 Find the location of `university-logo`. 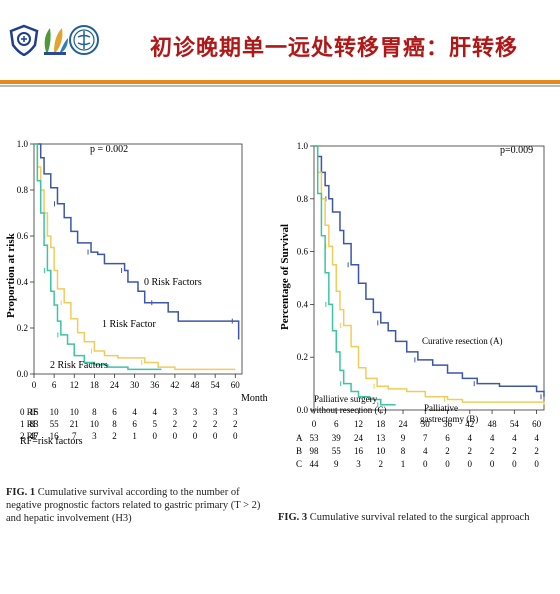

university-logo is located at coordinates (56, 41).